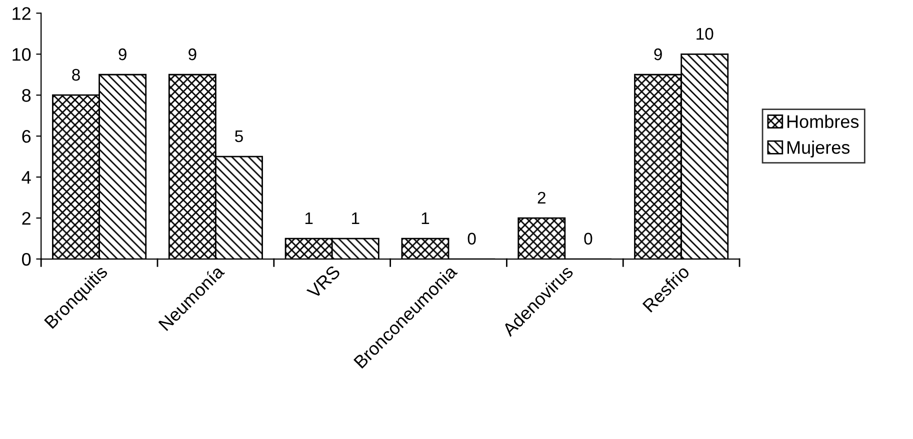 The height and width of the screenshot is (439, 913). What do you see at coordinates (239, 136) in the screenshot?
I see `data-label: 5` at bounding box center [239, 136].